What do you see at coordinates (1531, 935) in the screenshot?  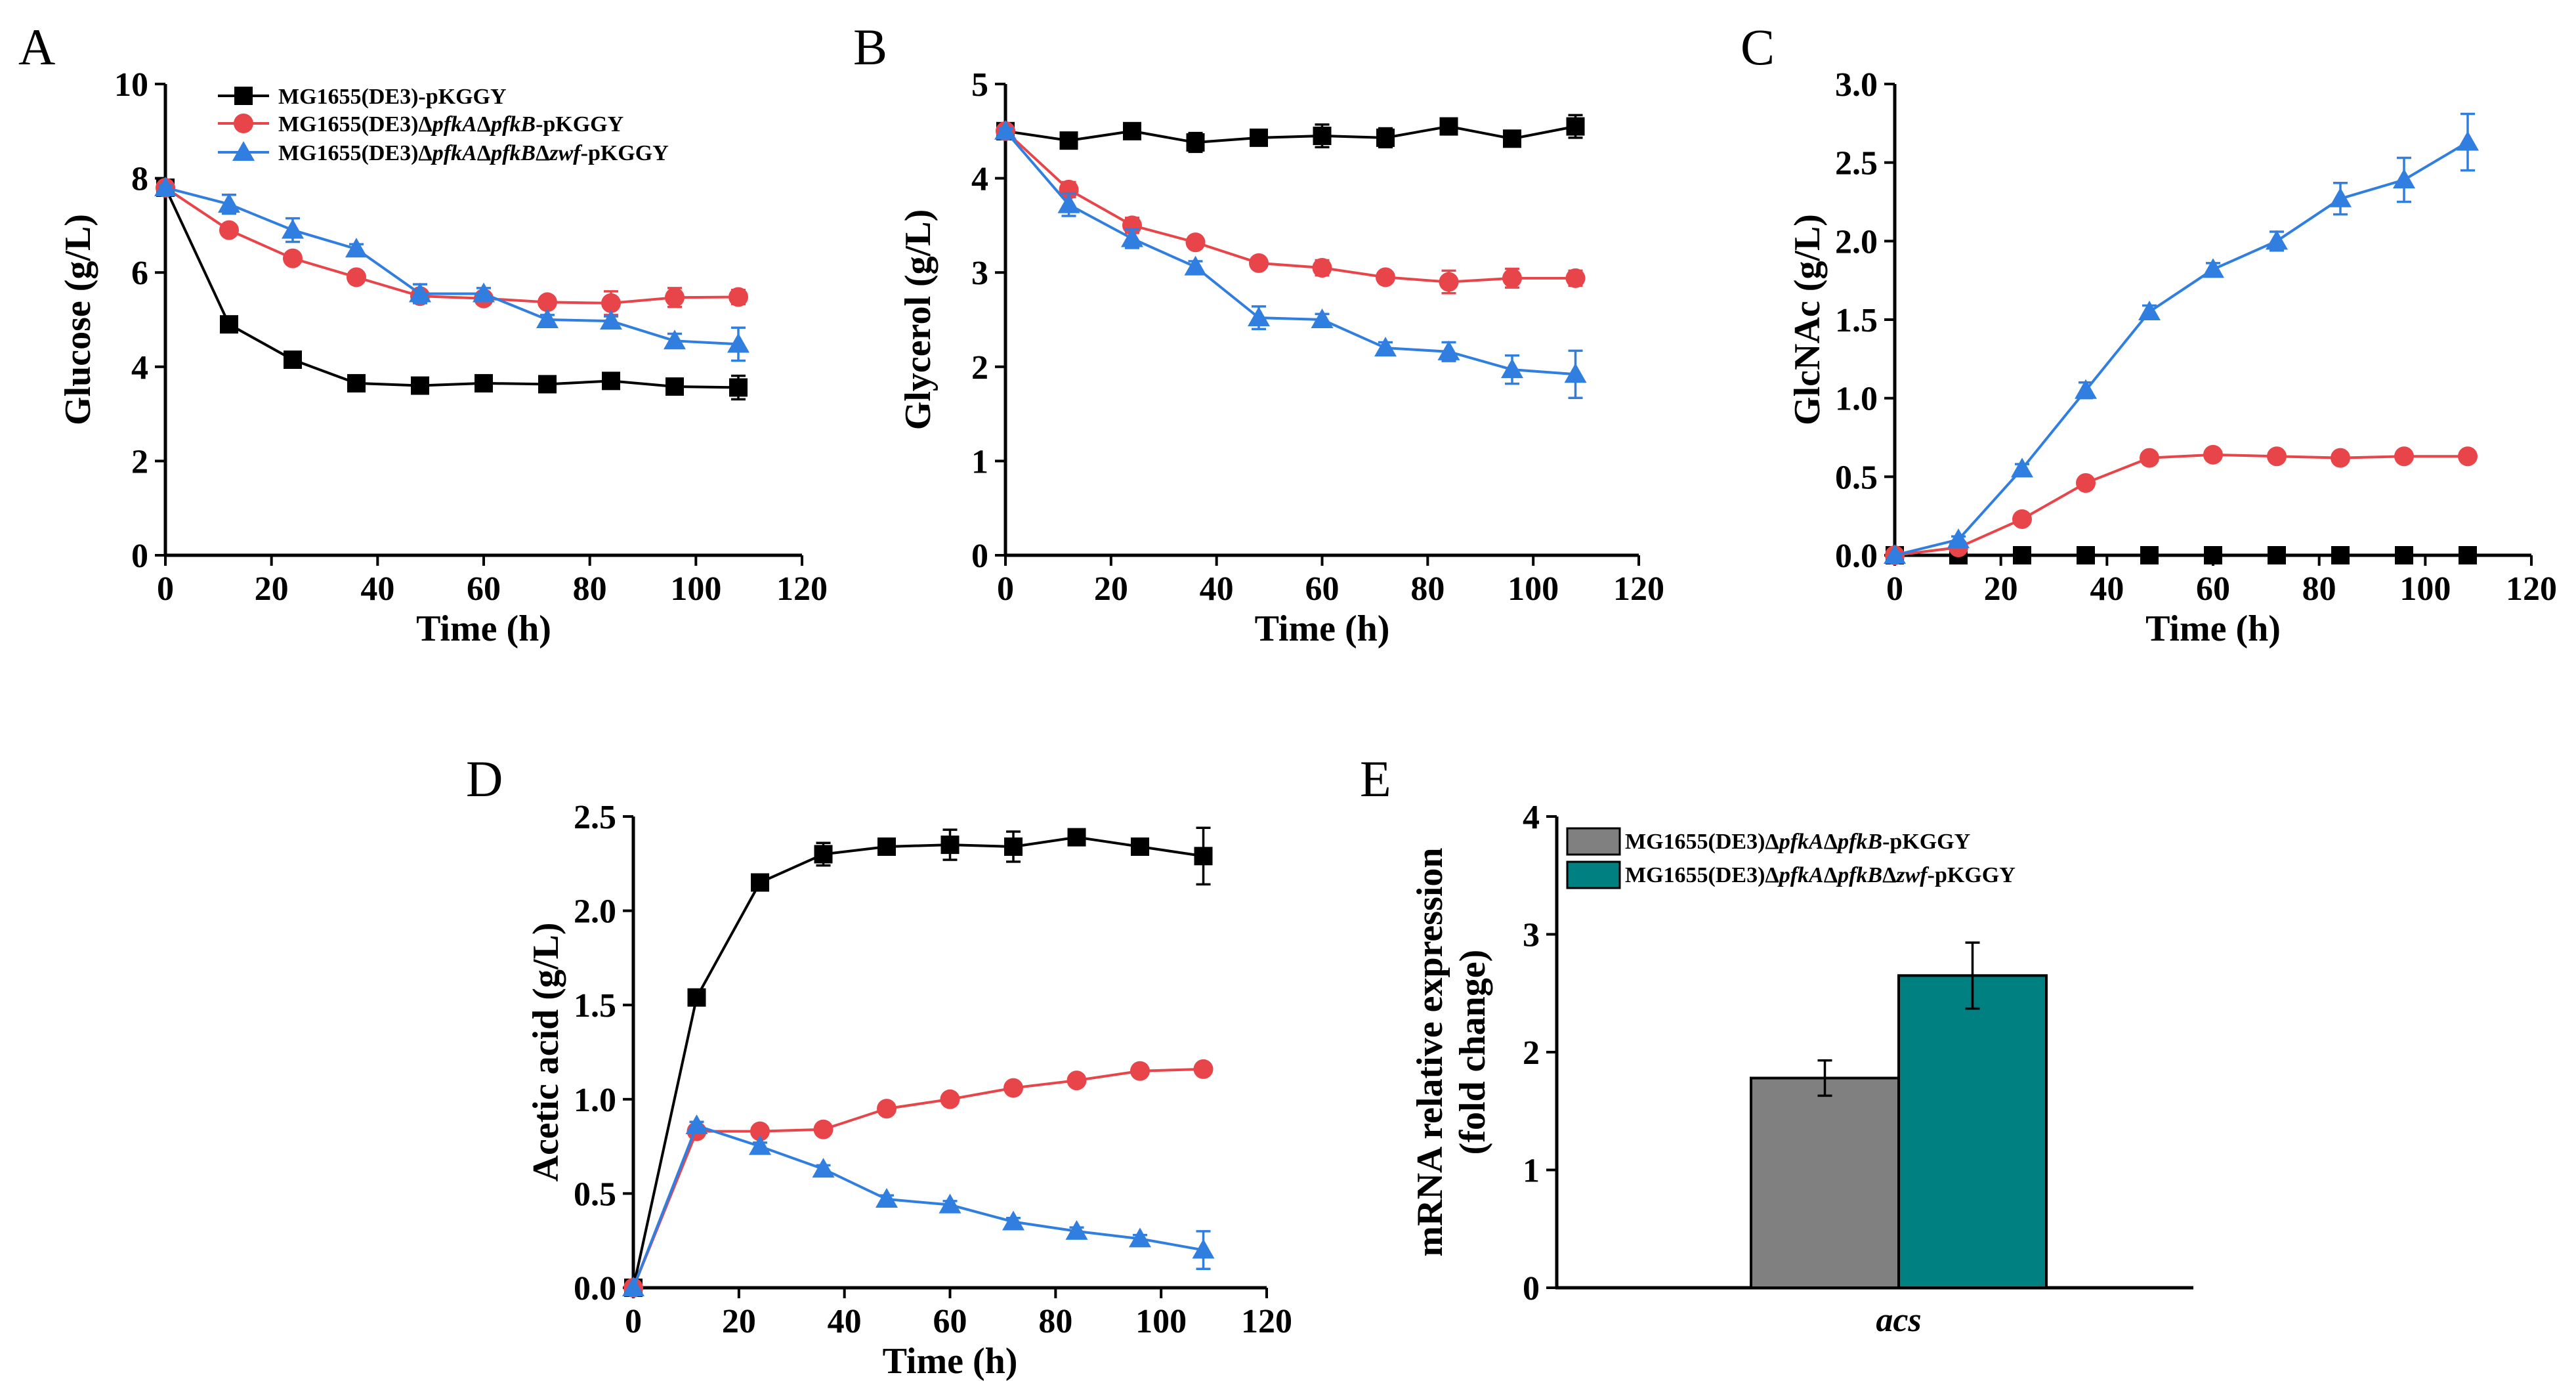 I see `y-tick-label: 3` at bounding box center [1531, 935].